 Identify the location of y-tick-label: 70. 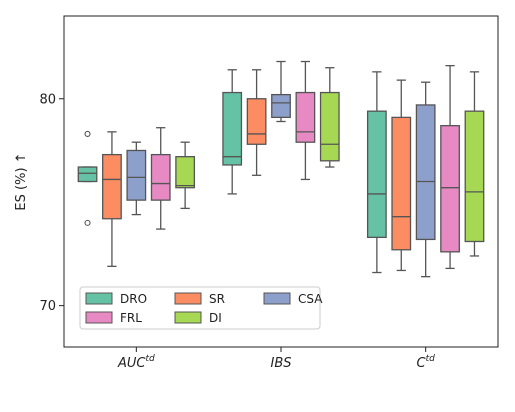
(47, 306).